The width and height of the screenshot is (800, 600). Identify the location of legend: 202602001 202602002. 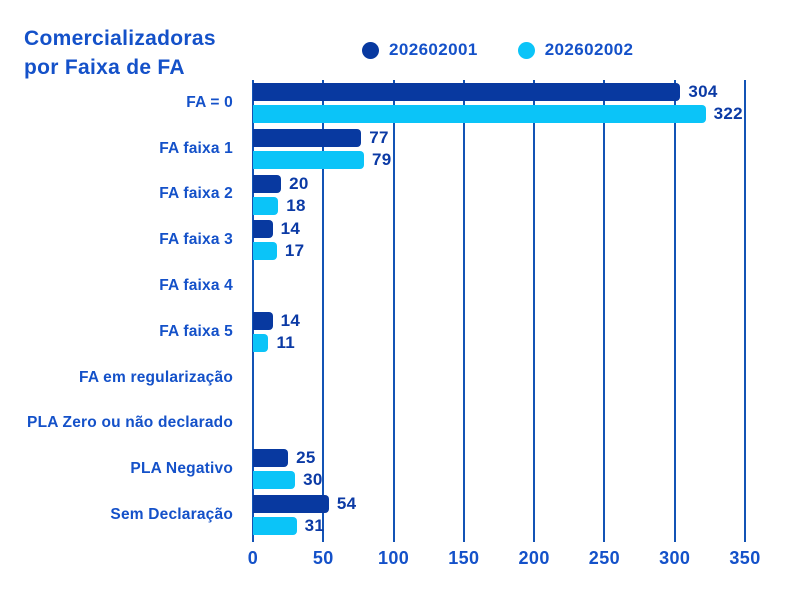
(497, 50).